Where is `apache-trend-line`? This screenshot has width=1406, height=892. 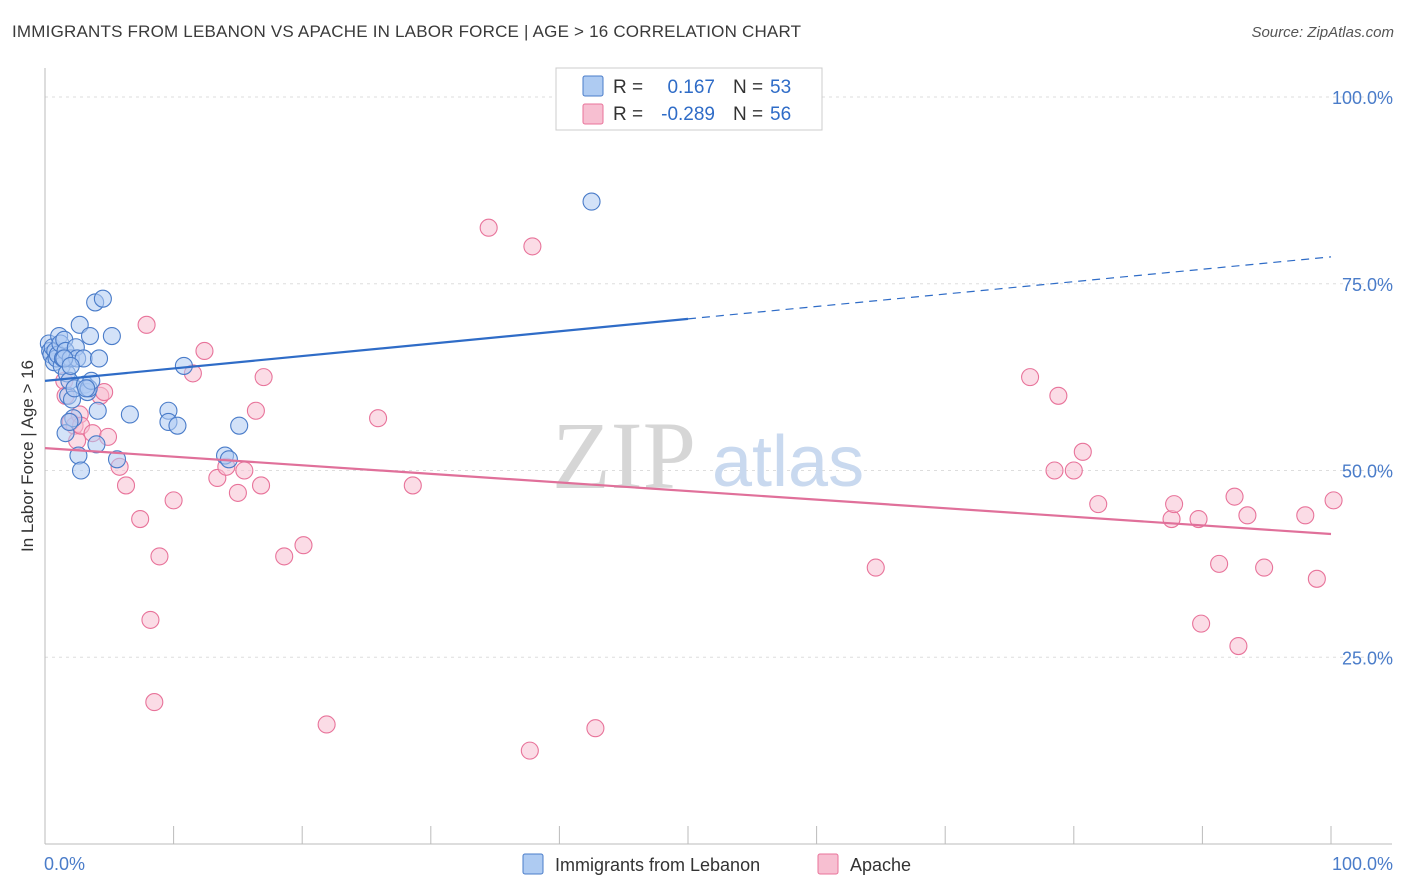 apache-trend-line is located at coordinates (688, 491).